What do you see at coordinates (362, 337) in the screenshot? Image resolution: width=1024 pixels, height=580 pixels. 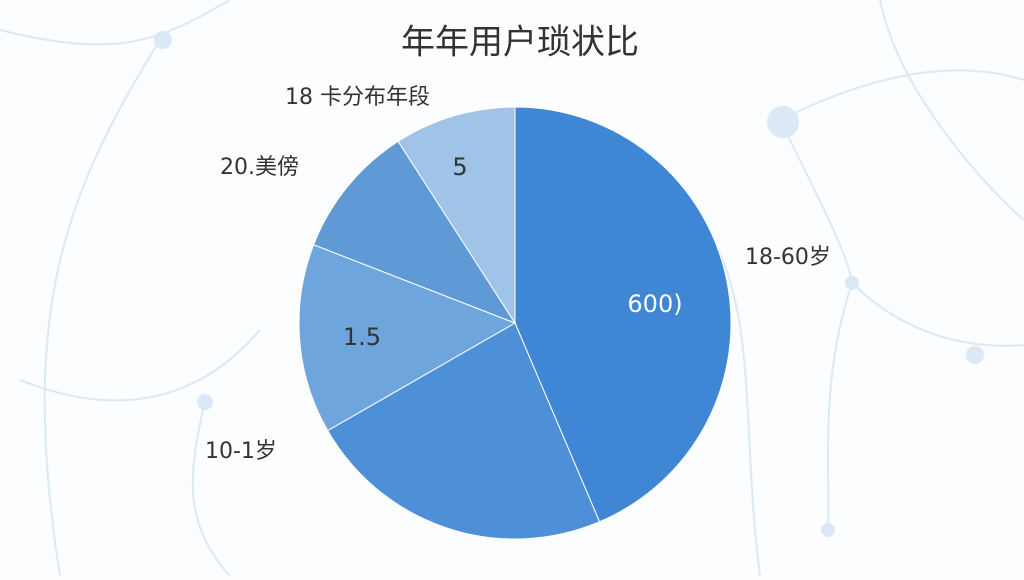 I see `slice-annotation: 1.5` at bounding box center [362, 337].